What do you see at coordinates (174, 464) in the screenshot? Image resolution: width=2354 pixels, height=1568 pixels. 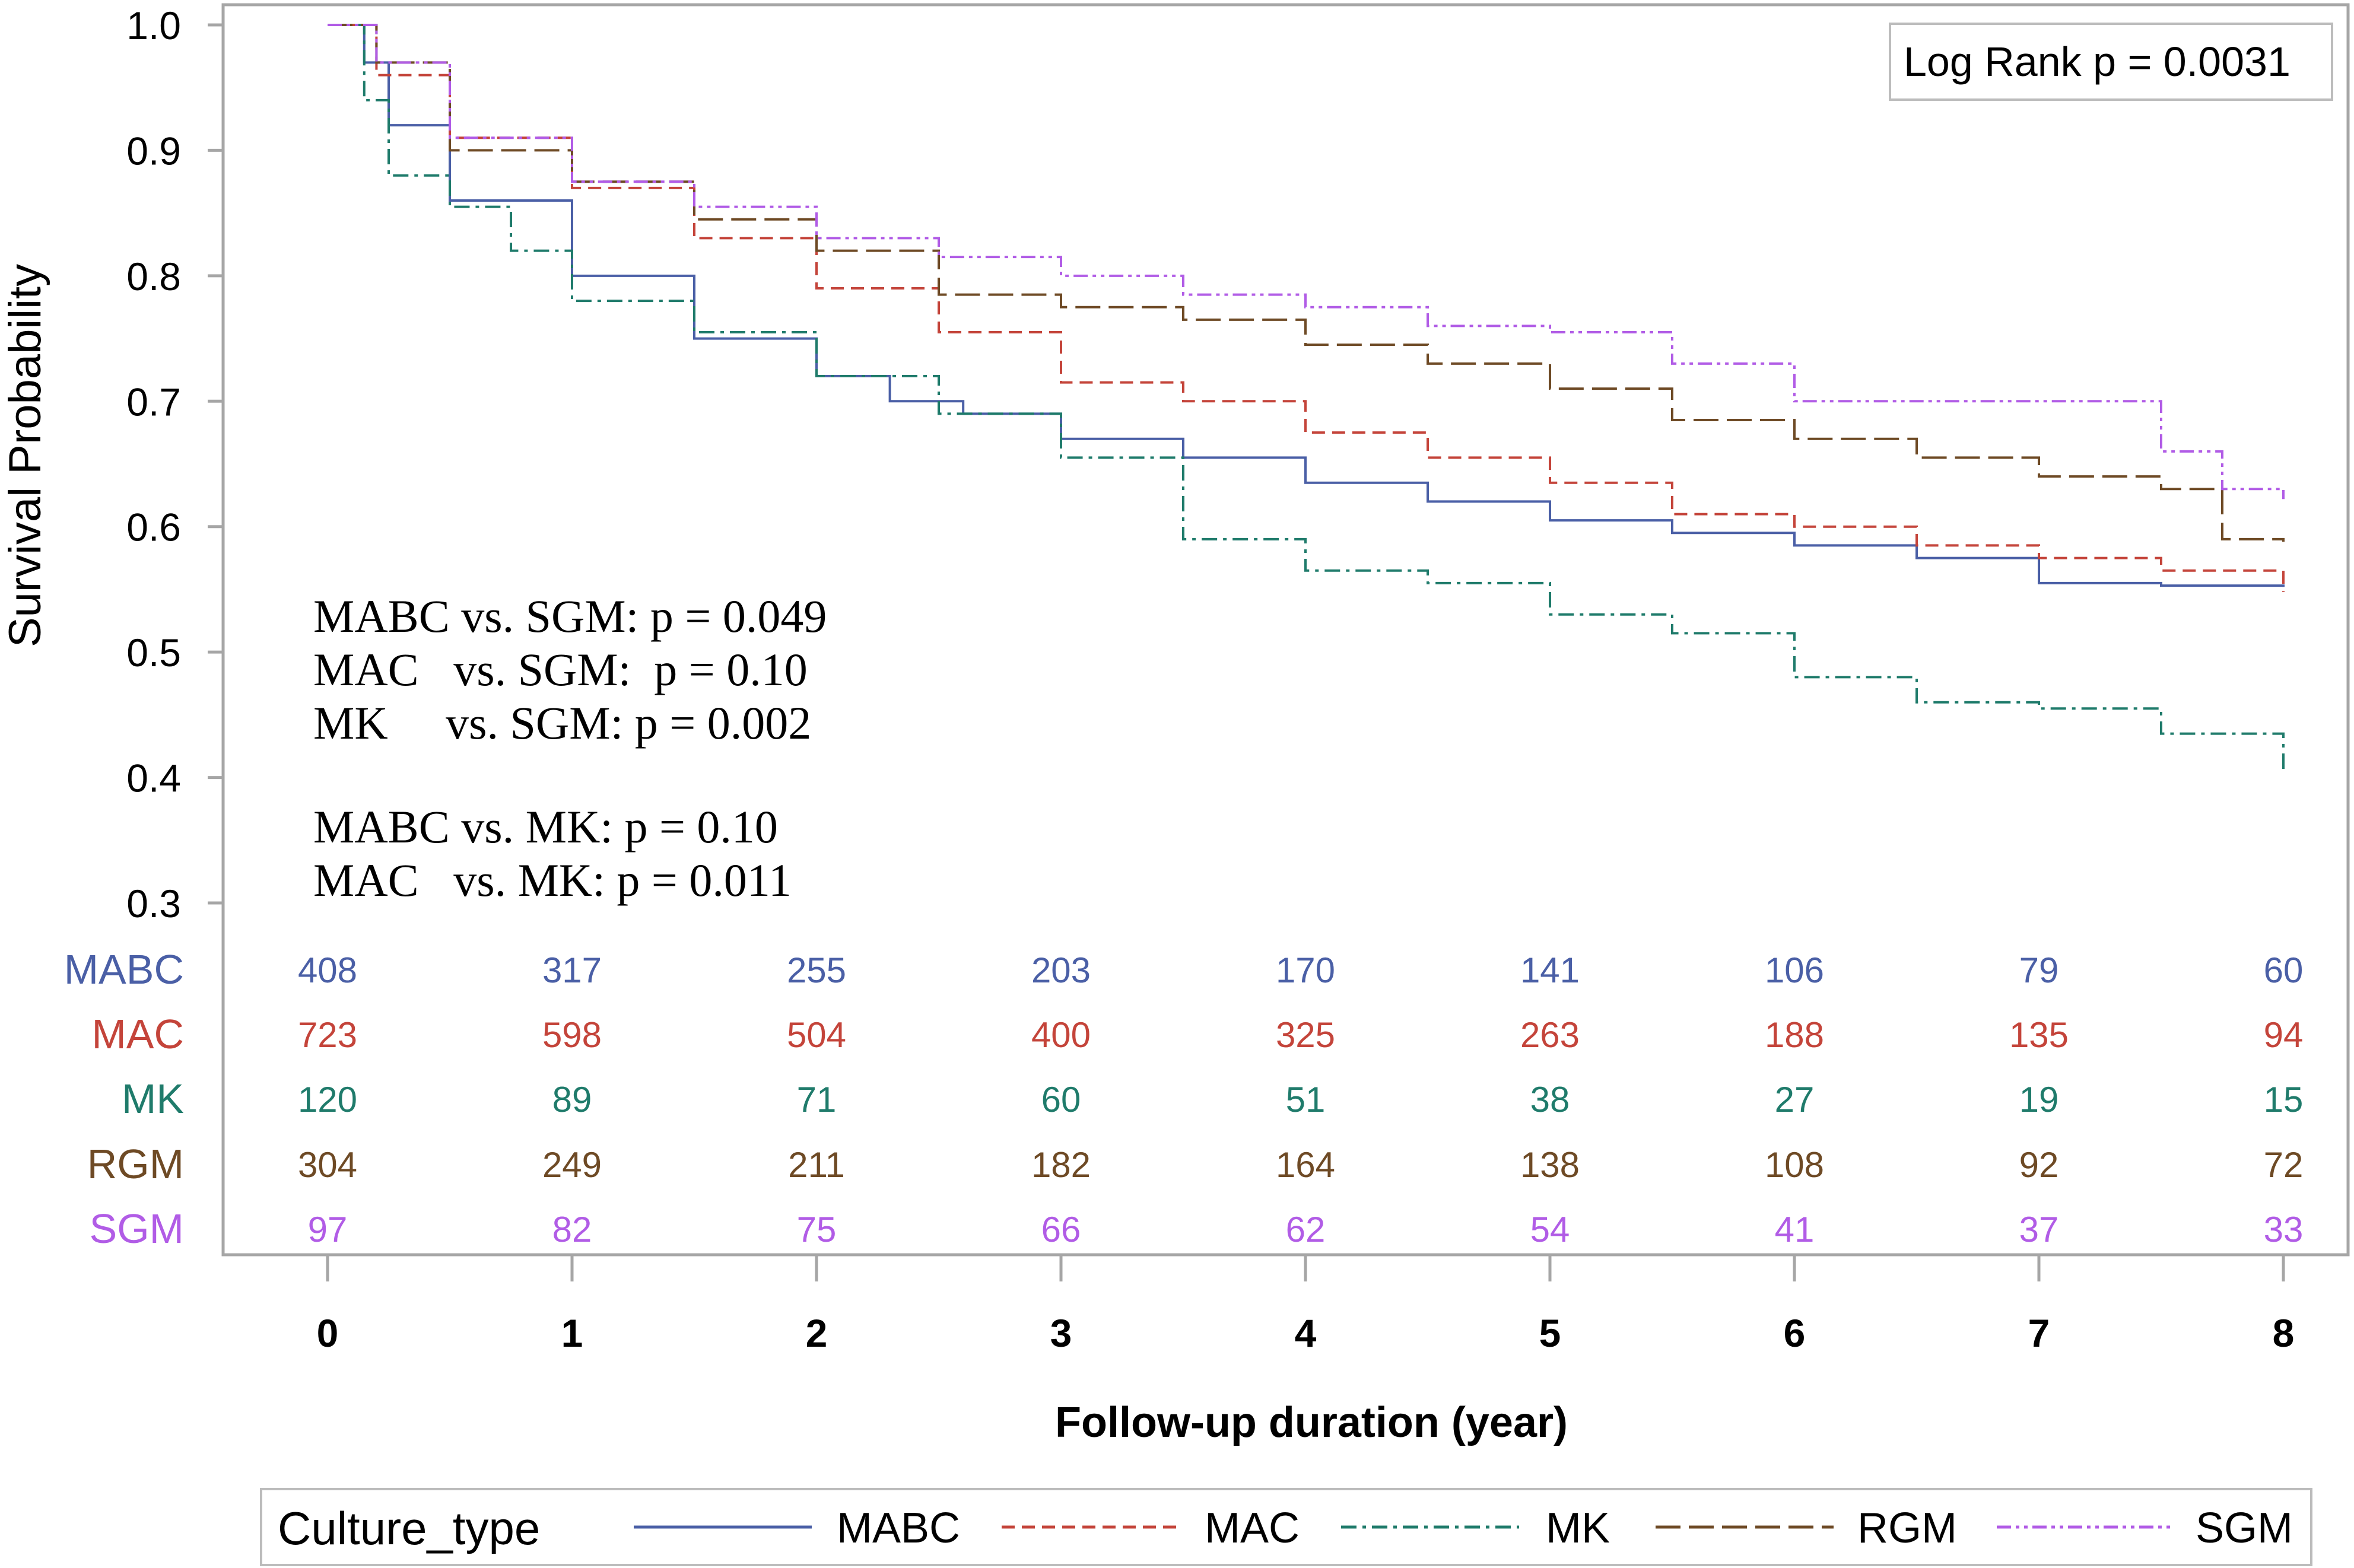 I see `y-axis: 0.3 0.4 0.5 0.6 0.7 0.8 0.9 1.0` at bounding box center [174, 464].